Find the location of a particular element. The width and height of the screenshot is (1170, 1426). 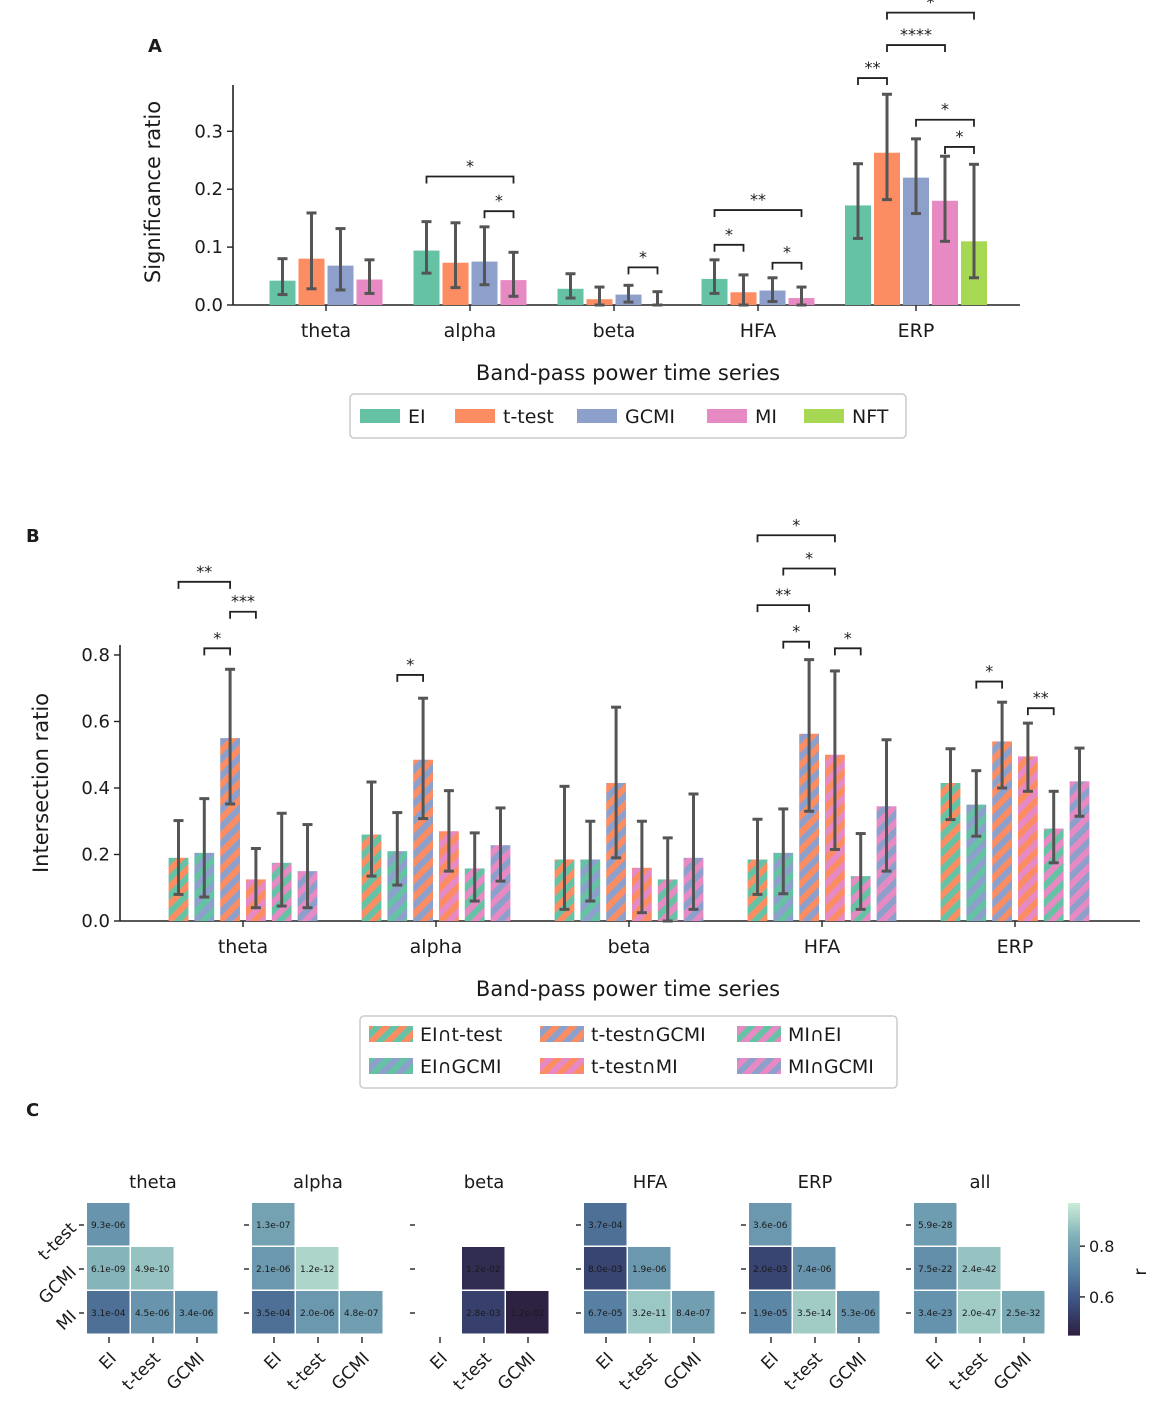

heatmap-cell-p-value: 1.2e-02 is located at coordinates (483, 1270).